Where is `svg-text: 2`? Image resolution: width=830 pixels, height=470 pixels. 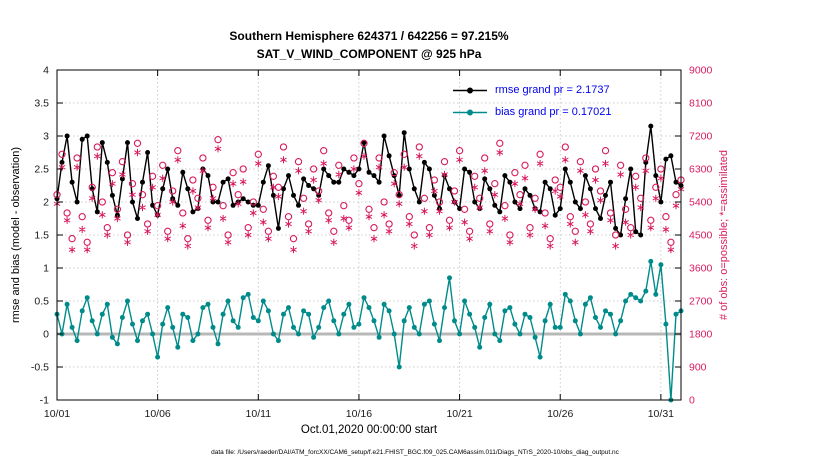 svg-text: 2 is located at coordinates (46, 203).